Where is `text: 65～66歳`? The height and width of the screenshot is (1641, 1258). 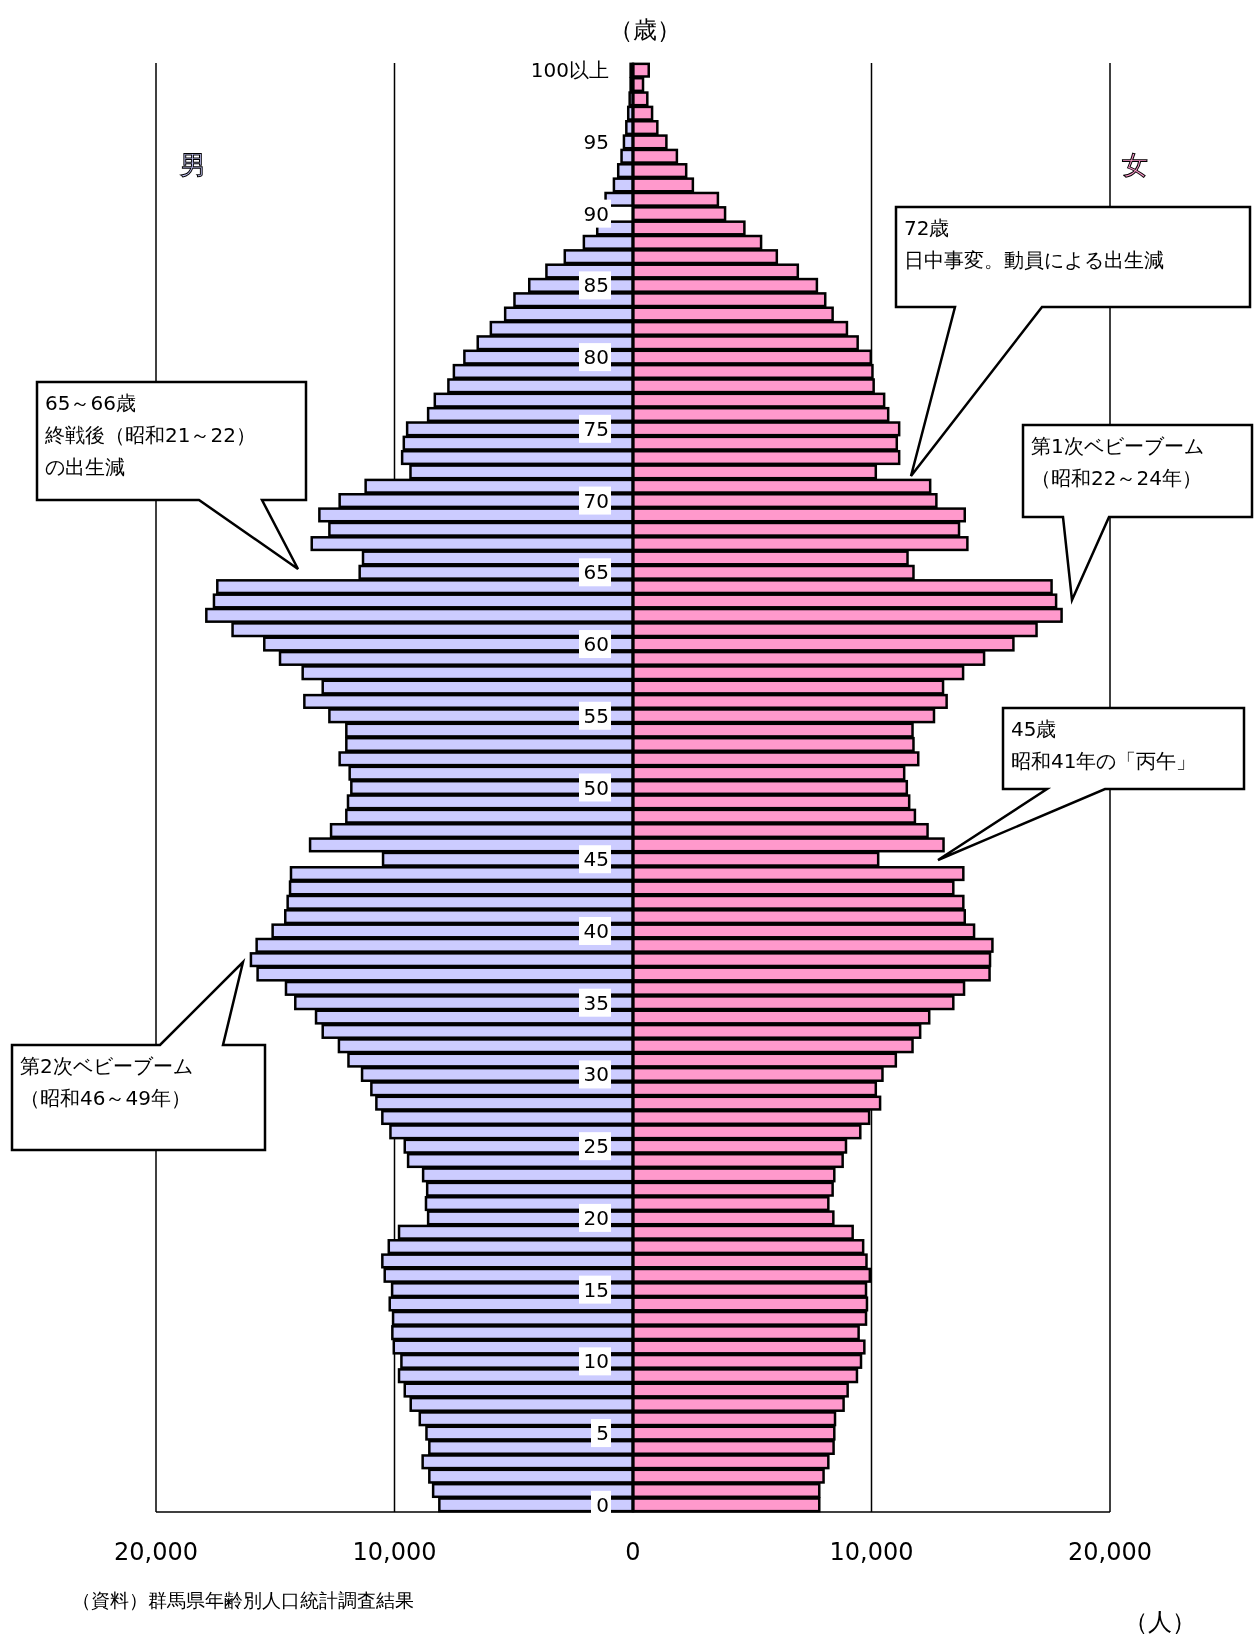 text: 65～66歳 is located at coordinates (90, 403).